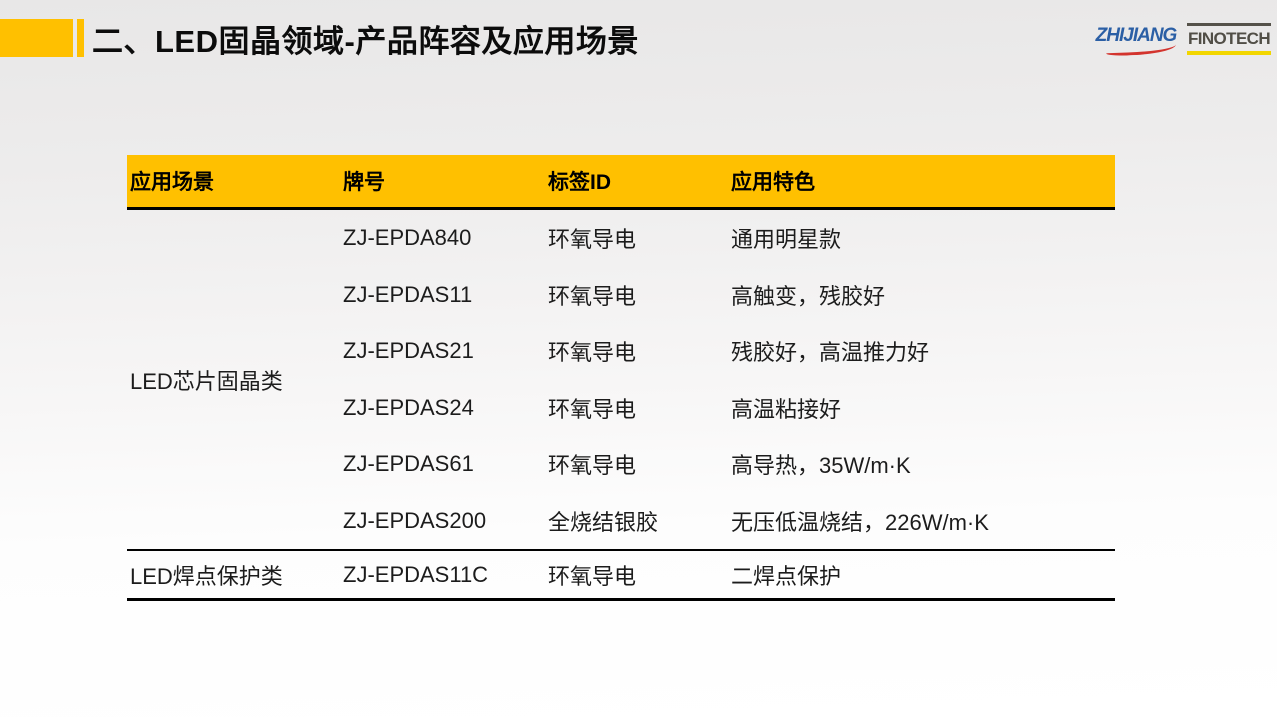 The image size is (1277, 717). Describe the element at coordinates (416, 574) in the screenshot. I see `model-cell: ZJ-EPDAS11C` at that location.